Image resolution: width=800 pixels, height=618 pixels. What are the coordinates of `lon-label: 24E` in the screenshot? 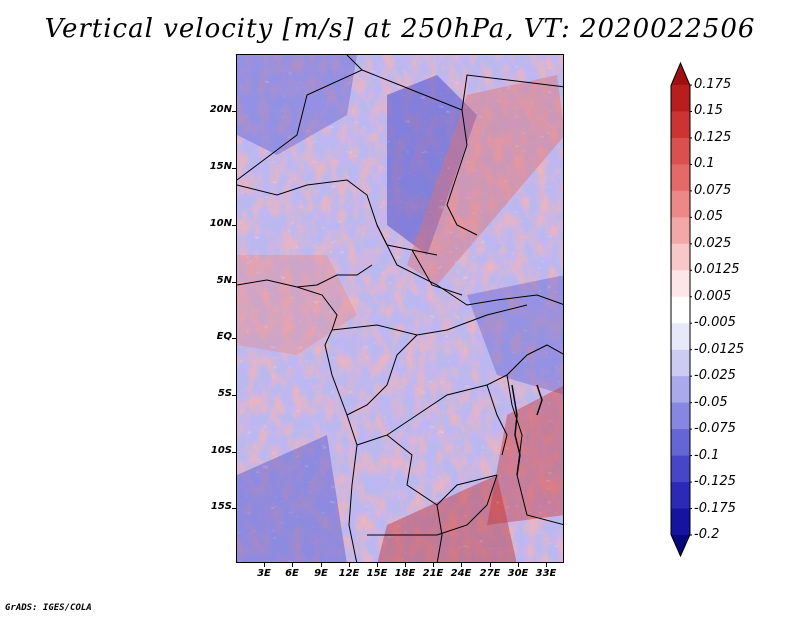 It's located at (461, 573).